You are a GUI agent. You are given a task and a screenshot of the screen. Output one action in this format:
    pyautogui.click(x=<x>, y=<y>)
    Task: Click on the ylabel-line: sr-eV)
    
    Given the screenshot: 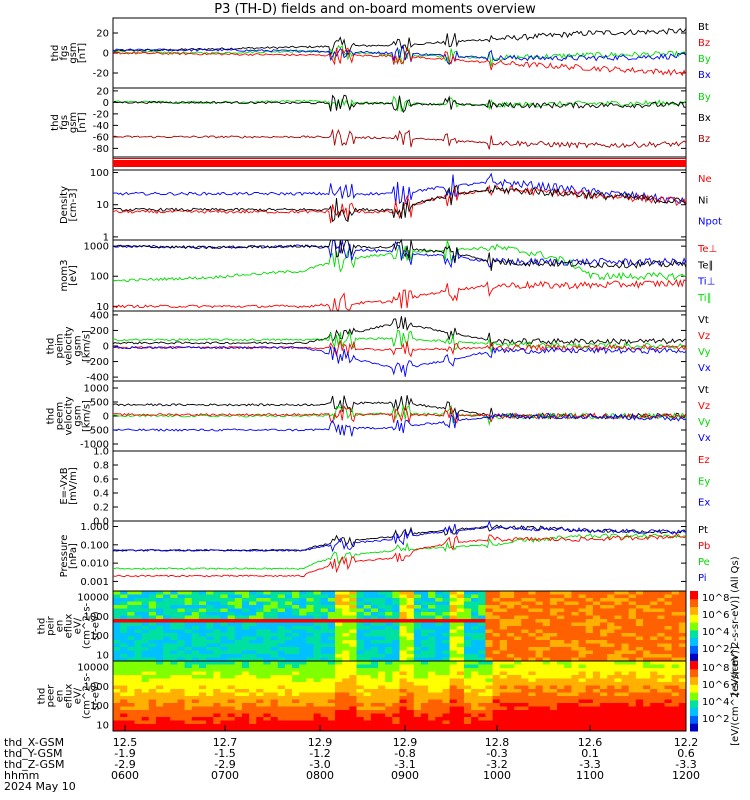 What is the action you would take?
    pyautogui.click(x=96, y=625)
    